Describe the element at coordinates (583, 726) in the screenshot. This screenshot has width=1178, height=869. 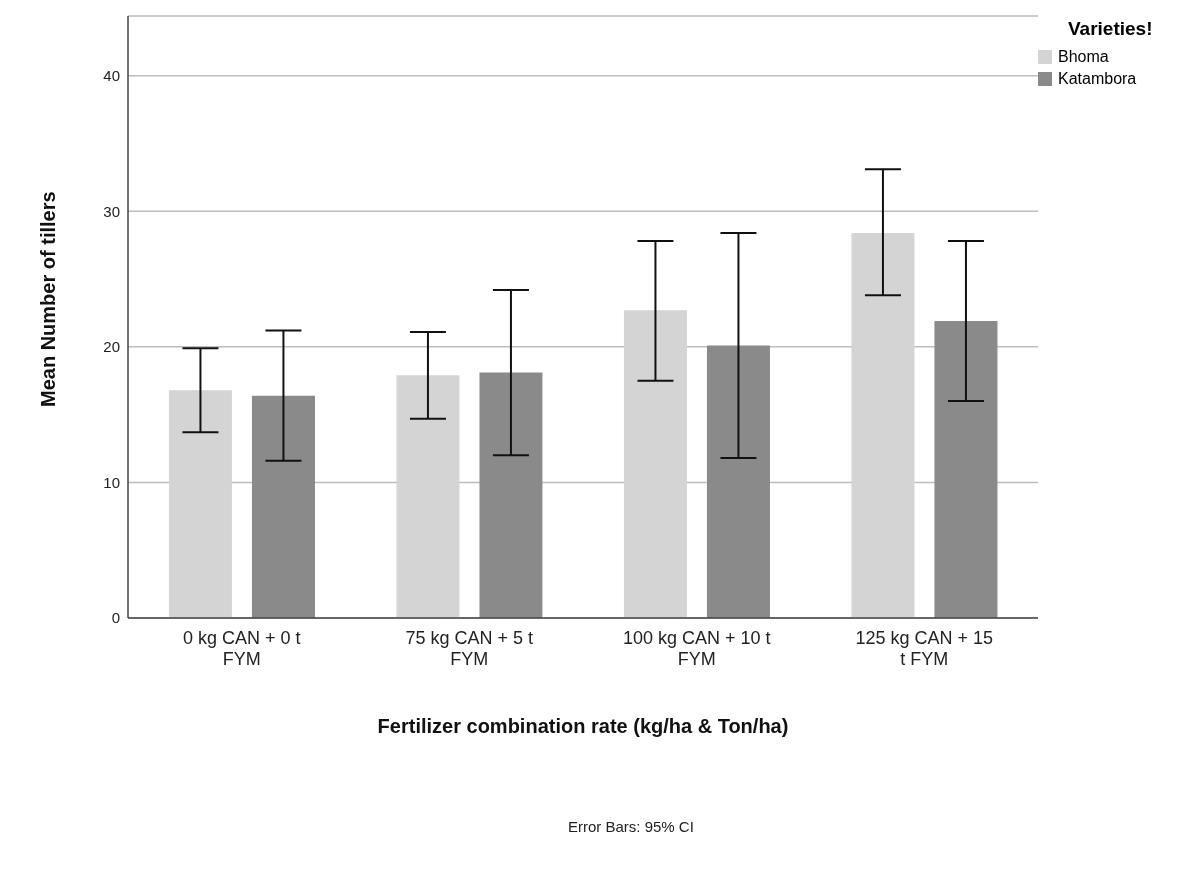
I see `x-axis-title: Fertilizer combination rate (kg/ha & Ton/ha)` at that location.